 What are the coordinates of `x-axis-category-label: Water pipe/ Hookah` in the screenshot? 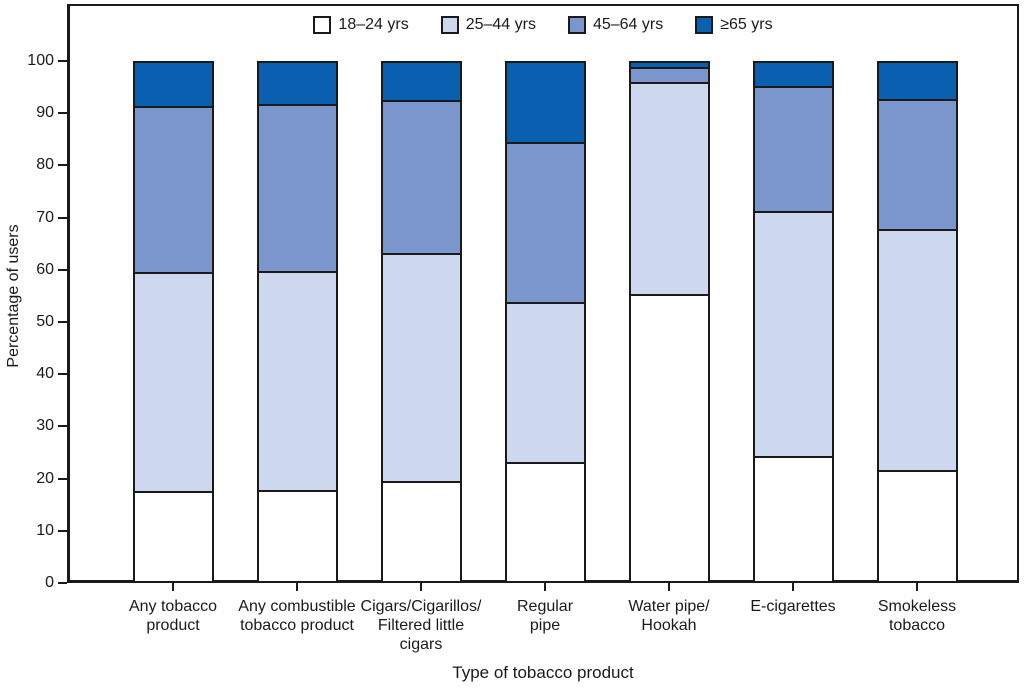 It's located at (669, 616).